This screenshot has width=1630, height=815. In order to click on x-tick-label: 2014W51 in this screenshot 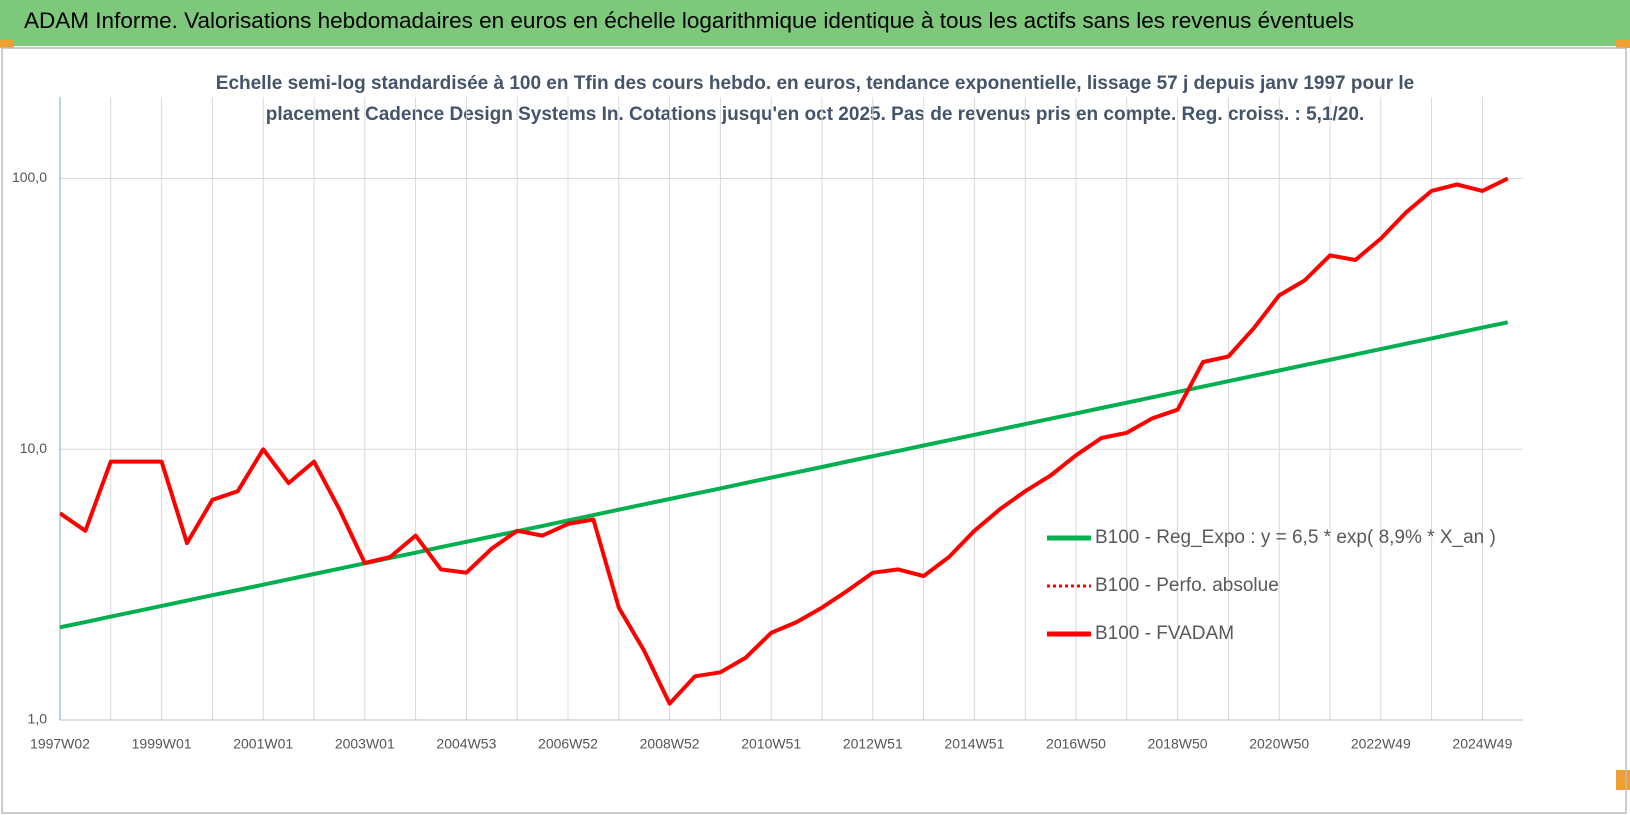, I will do `click(974, 744)`.